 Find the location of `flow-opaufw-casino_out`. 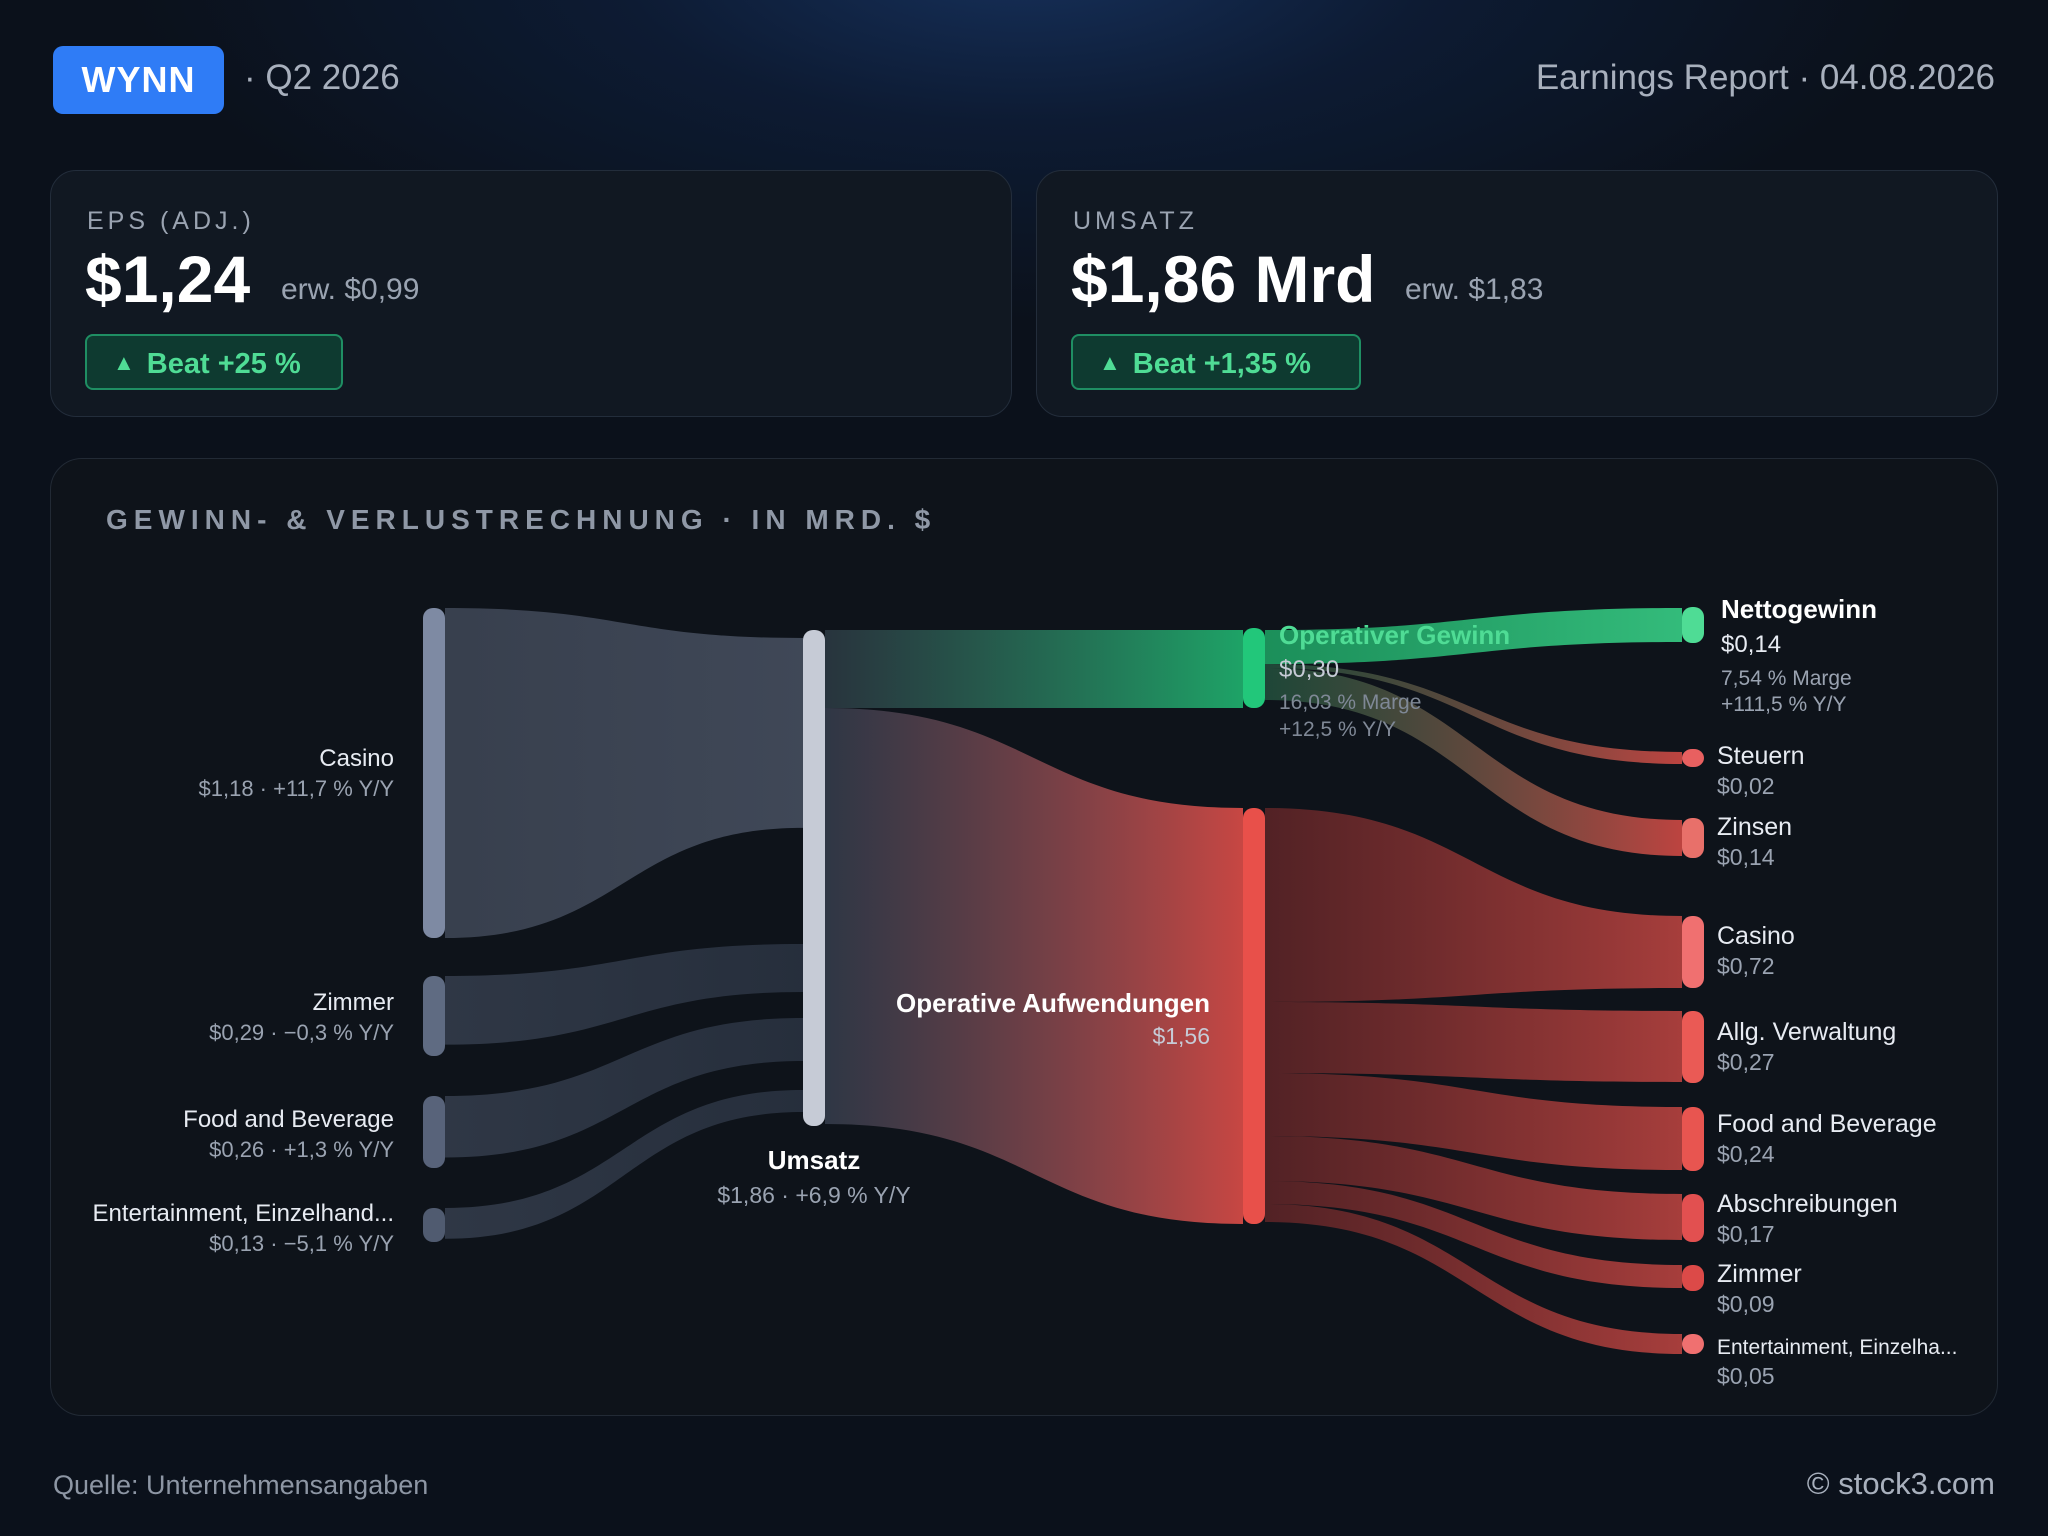

flow-opaufw-casino_out is located at coordinates (1473, 905).